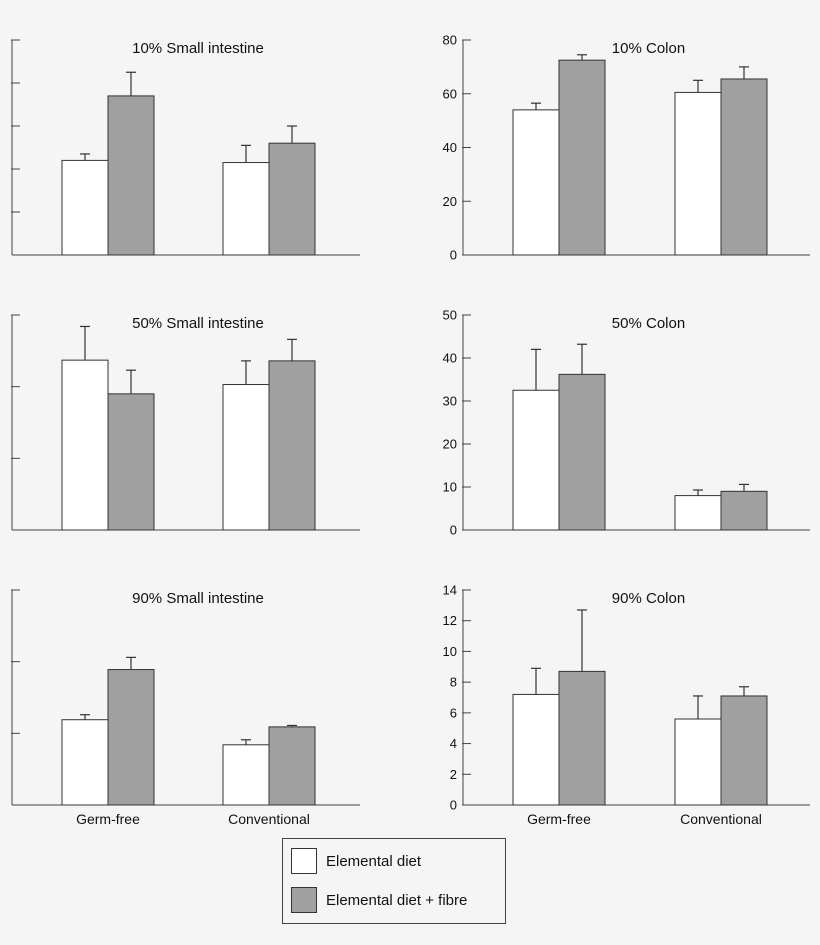  I want to click on y-tick-label: 14, so click(450, 590).